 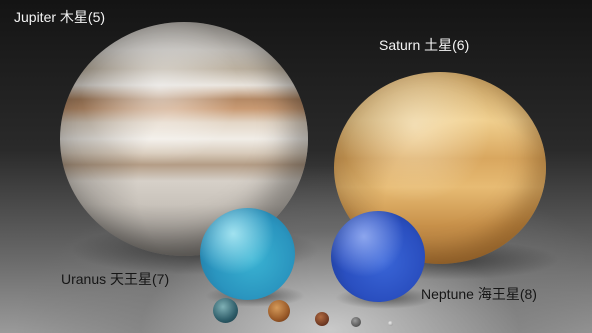 I want to click on uranus-planet, so click(x=247, y=254).